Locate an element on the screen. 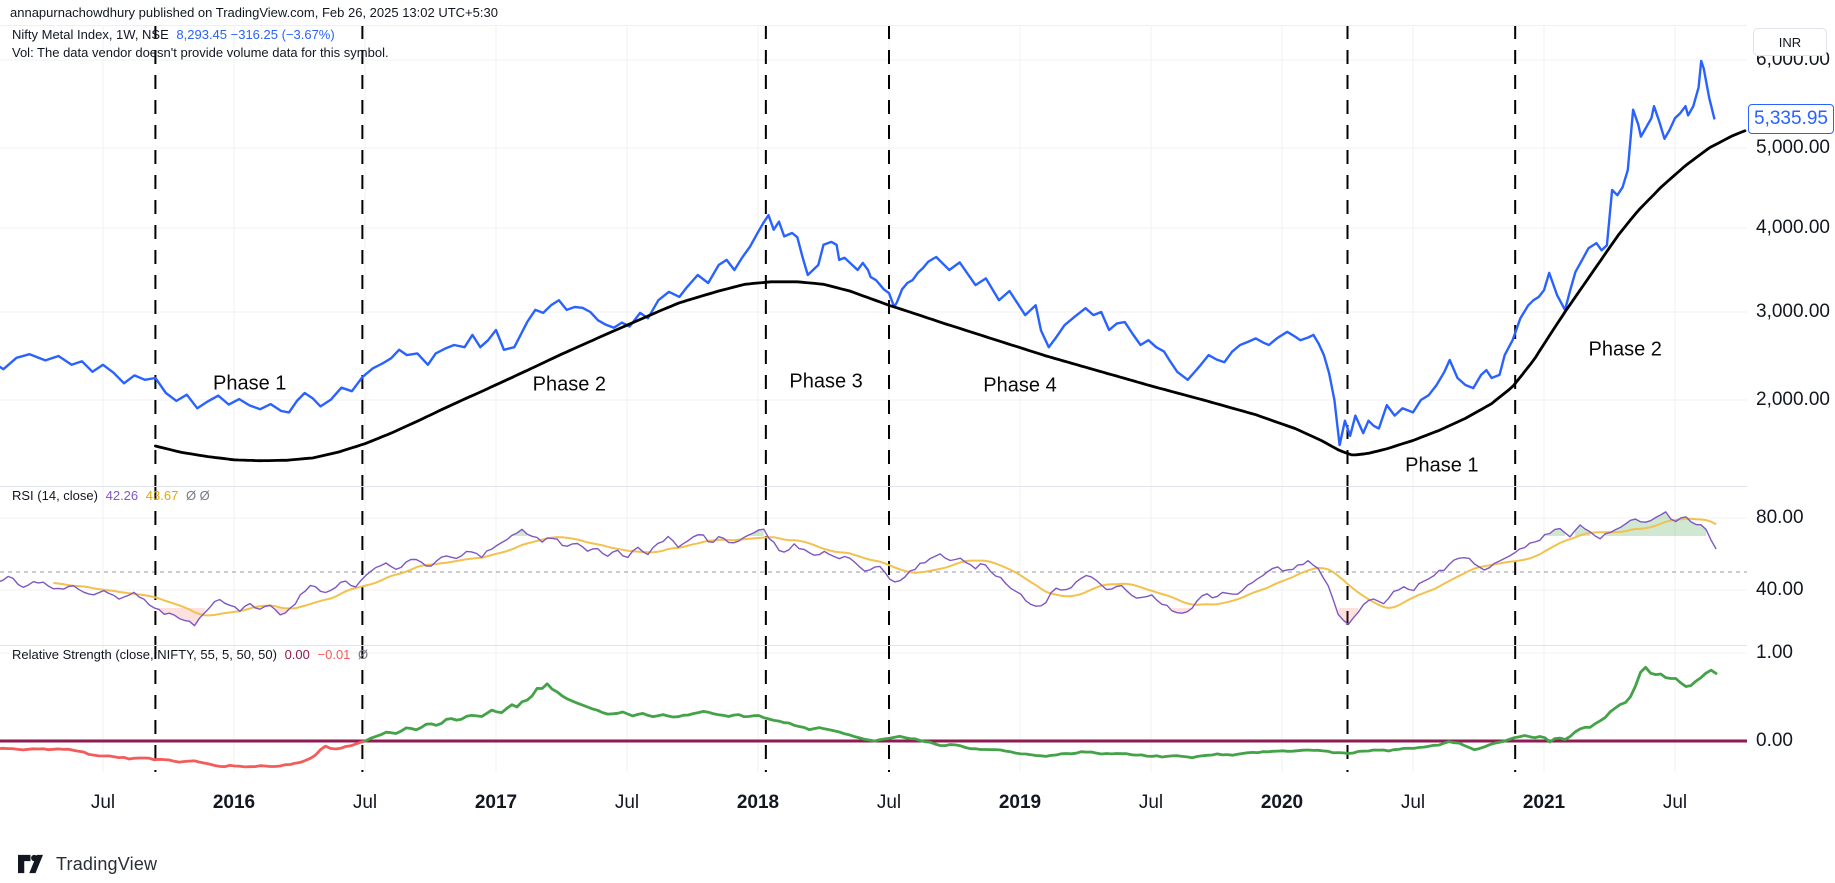  rsi-axis-label: 40.00 is located at coordinates (1780, 589).